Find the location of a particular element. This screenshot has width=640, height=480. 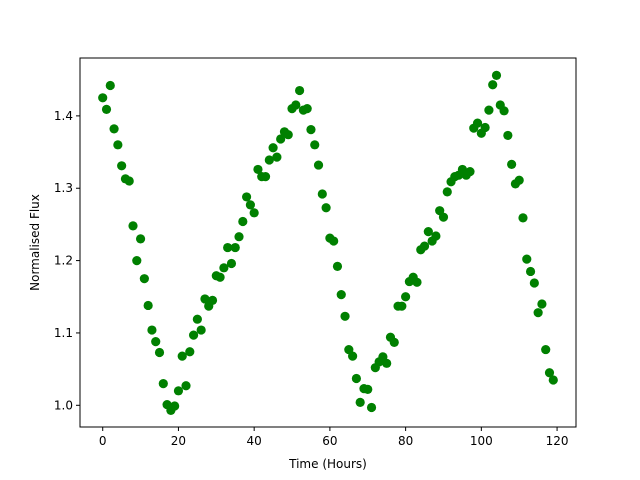

y-axis-label: Normalised Flux is located at coordinates (35, 242).